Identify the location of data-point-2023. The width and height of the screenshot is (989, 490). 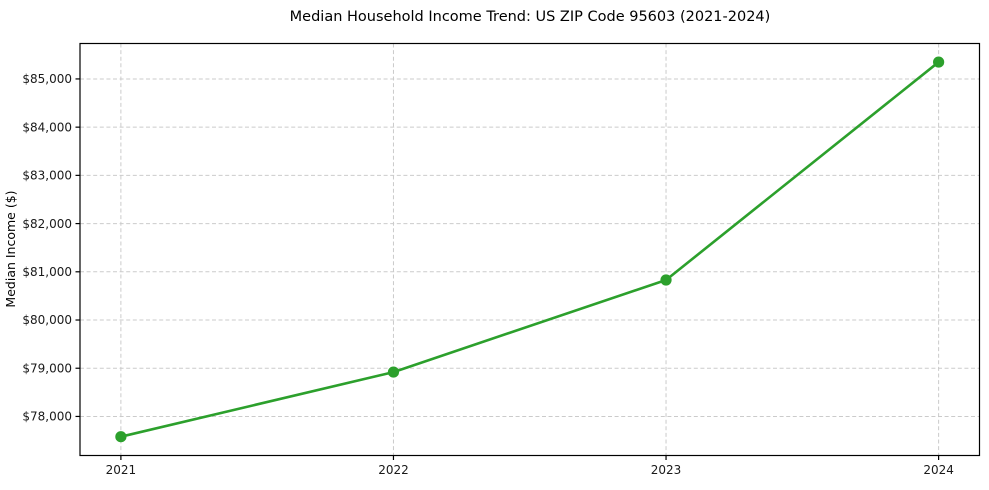
(666, 280).